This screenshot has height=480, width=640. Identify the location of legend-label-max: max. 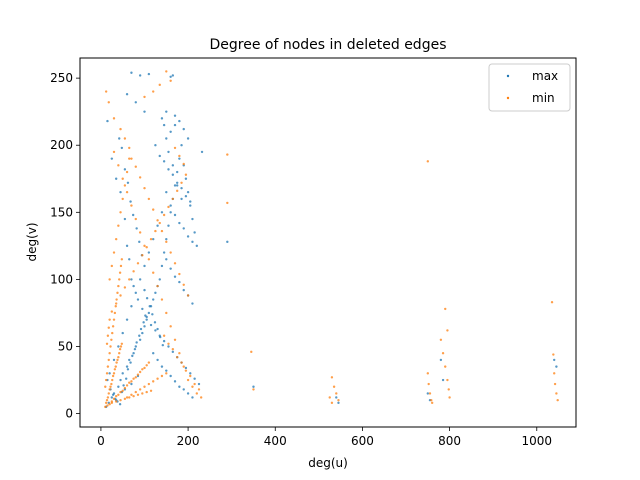
(545, 76).